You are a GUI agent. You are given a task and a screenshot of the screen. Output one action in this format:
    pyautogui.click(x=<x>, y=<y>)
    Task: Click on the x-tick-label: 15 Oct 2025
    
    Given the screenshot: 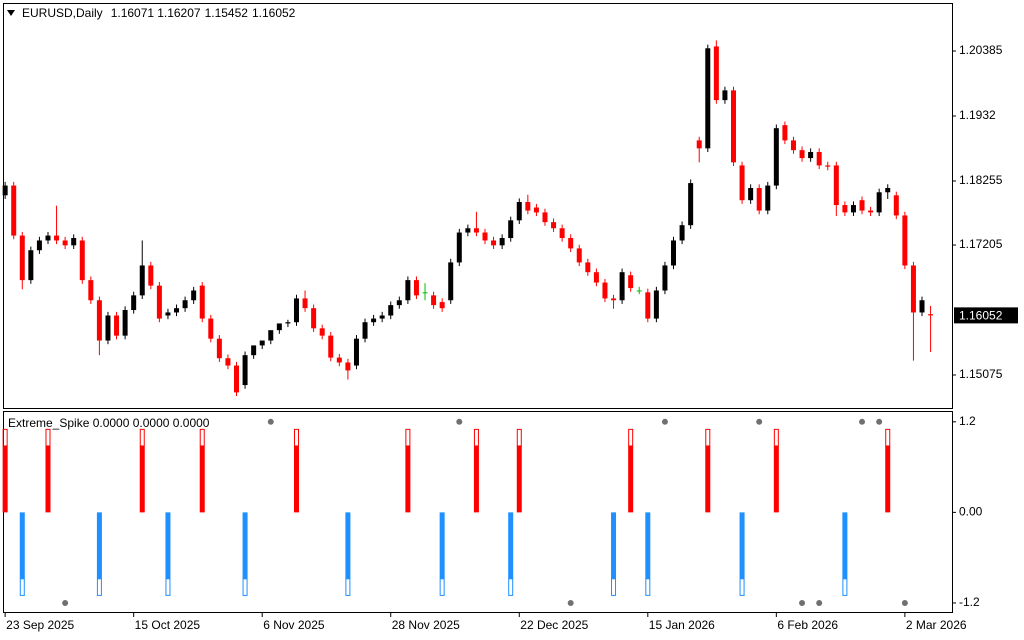 What is the action you would take?
    pyautogui.click(x=168, y=625)
    